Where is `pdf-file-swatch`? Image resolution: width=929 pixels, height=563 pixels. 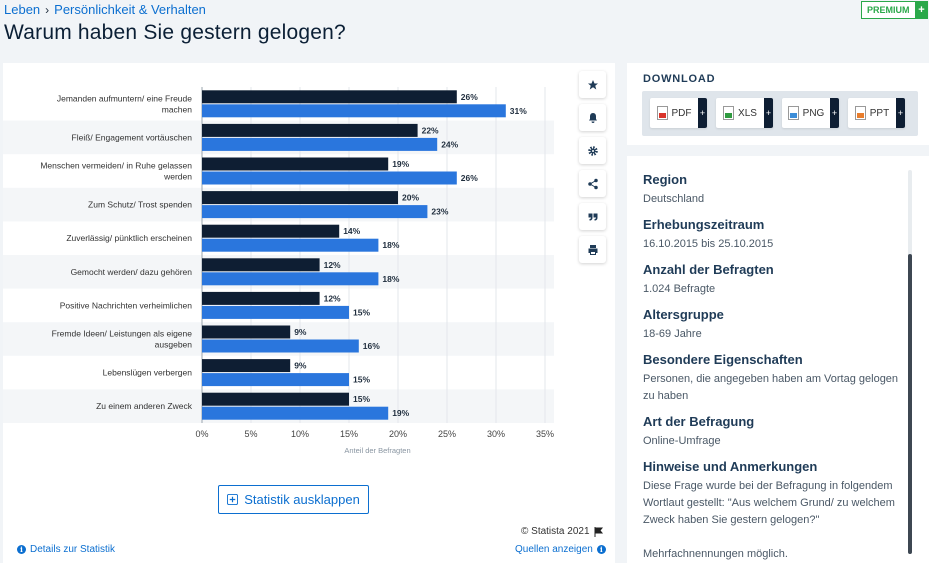 pdf-file-swatch is located at coordinates (662, 115).